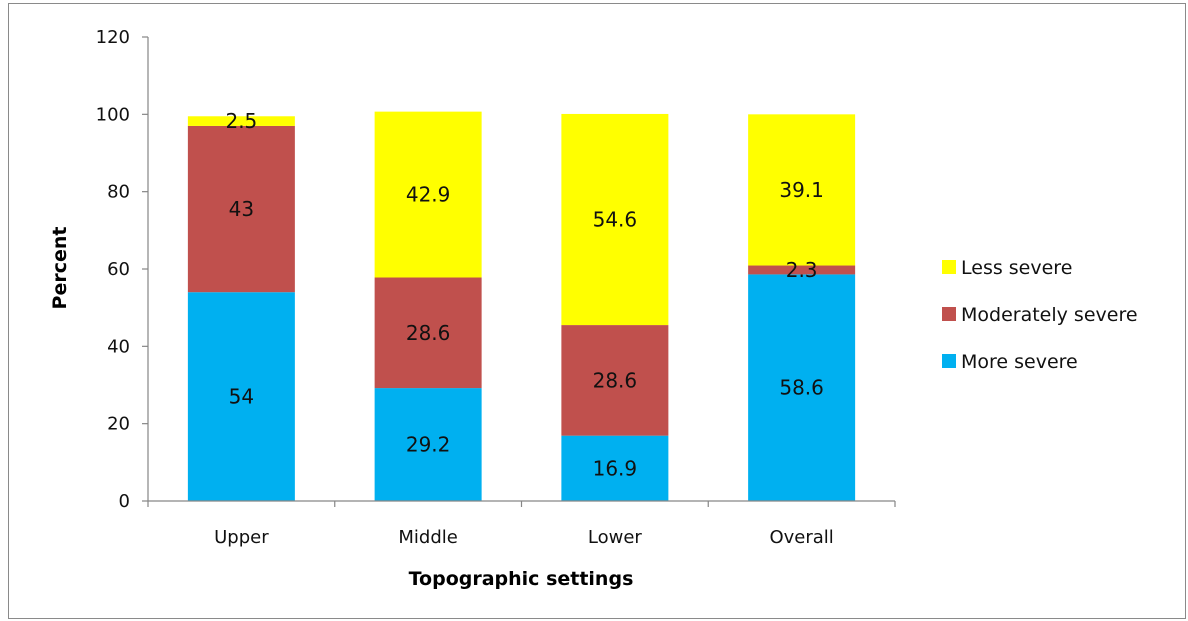 The width and height of the screenshot is (1188, 621). I want to click on bar-overall-less-severe, so click(802, 190).